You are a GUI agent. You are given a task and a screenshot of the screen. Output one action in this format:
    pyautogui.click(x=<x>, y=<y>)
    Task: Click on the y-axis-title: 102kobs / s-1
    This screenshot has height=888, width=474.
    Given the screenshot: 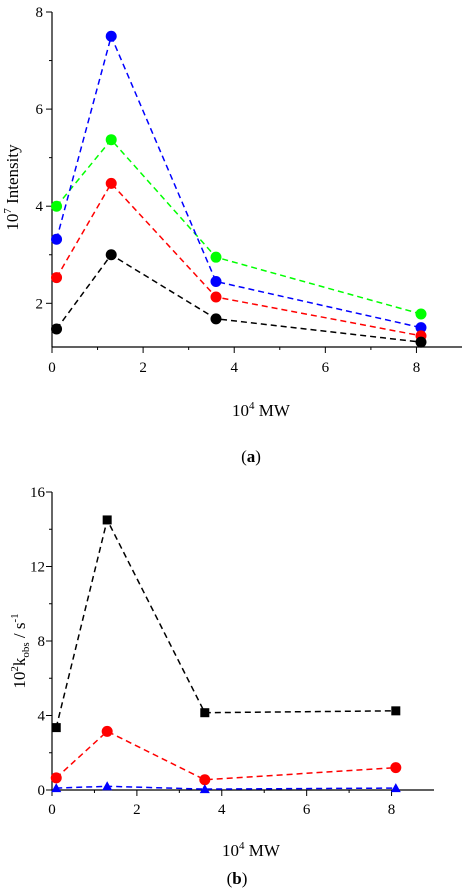 What is the action you would take?
    pyautogui.click(x=20, y=650)
    